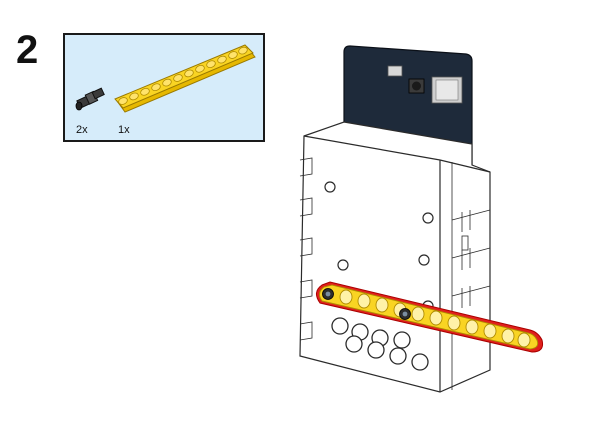 Image resolution: width=600 pixels, height=424 pixels. What do you see at coordinates (380, 344) in the screenshot?
I see `case-bottom-holes` at bounding box center [380, 344].